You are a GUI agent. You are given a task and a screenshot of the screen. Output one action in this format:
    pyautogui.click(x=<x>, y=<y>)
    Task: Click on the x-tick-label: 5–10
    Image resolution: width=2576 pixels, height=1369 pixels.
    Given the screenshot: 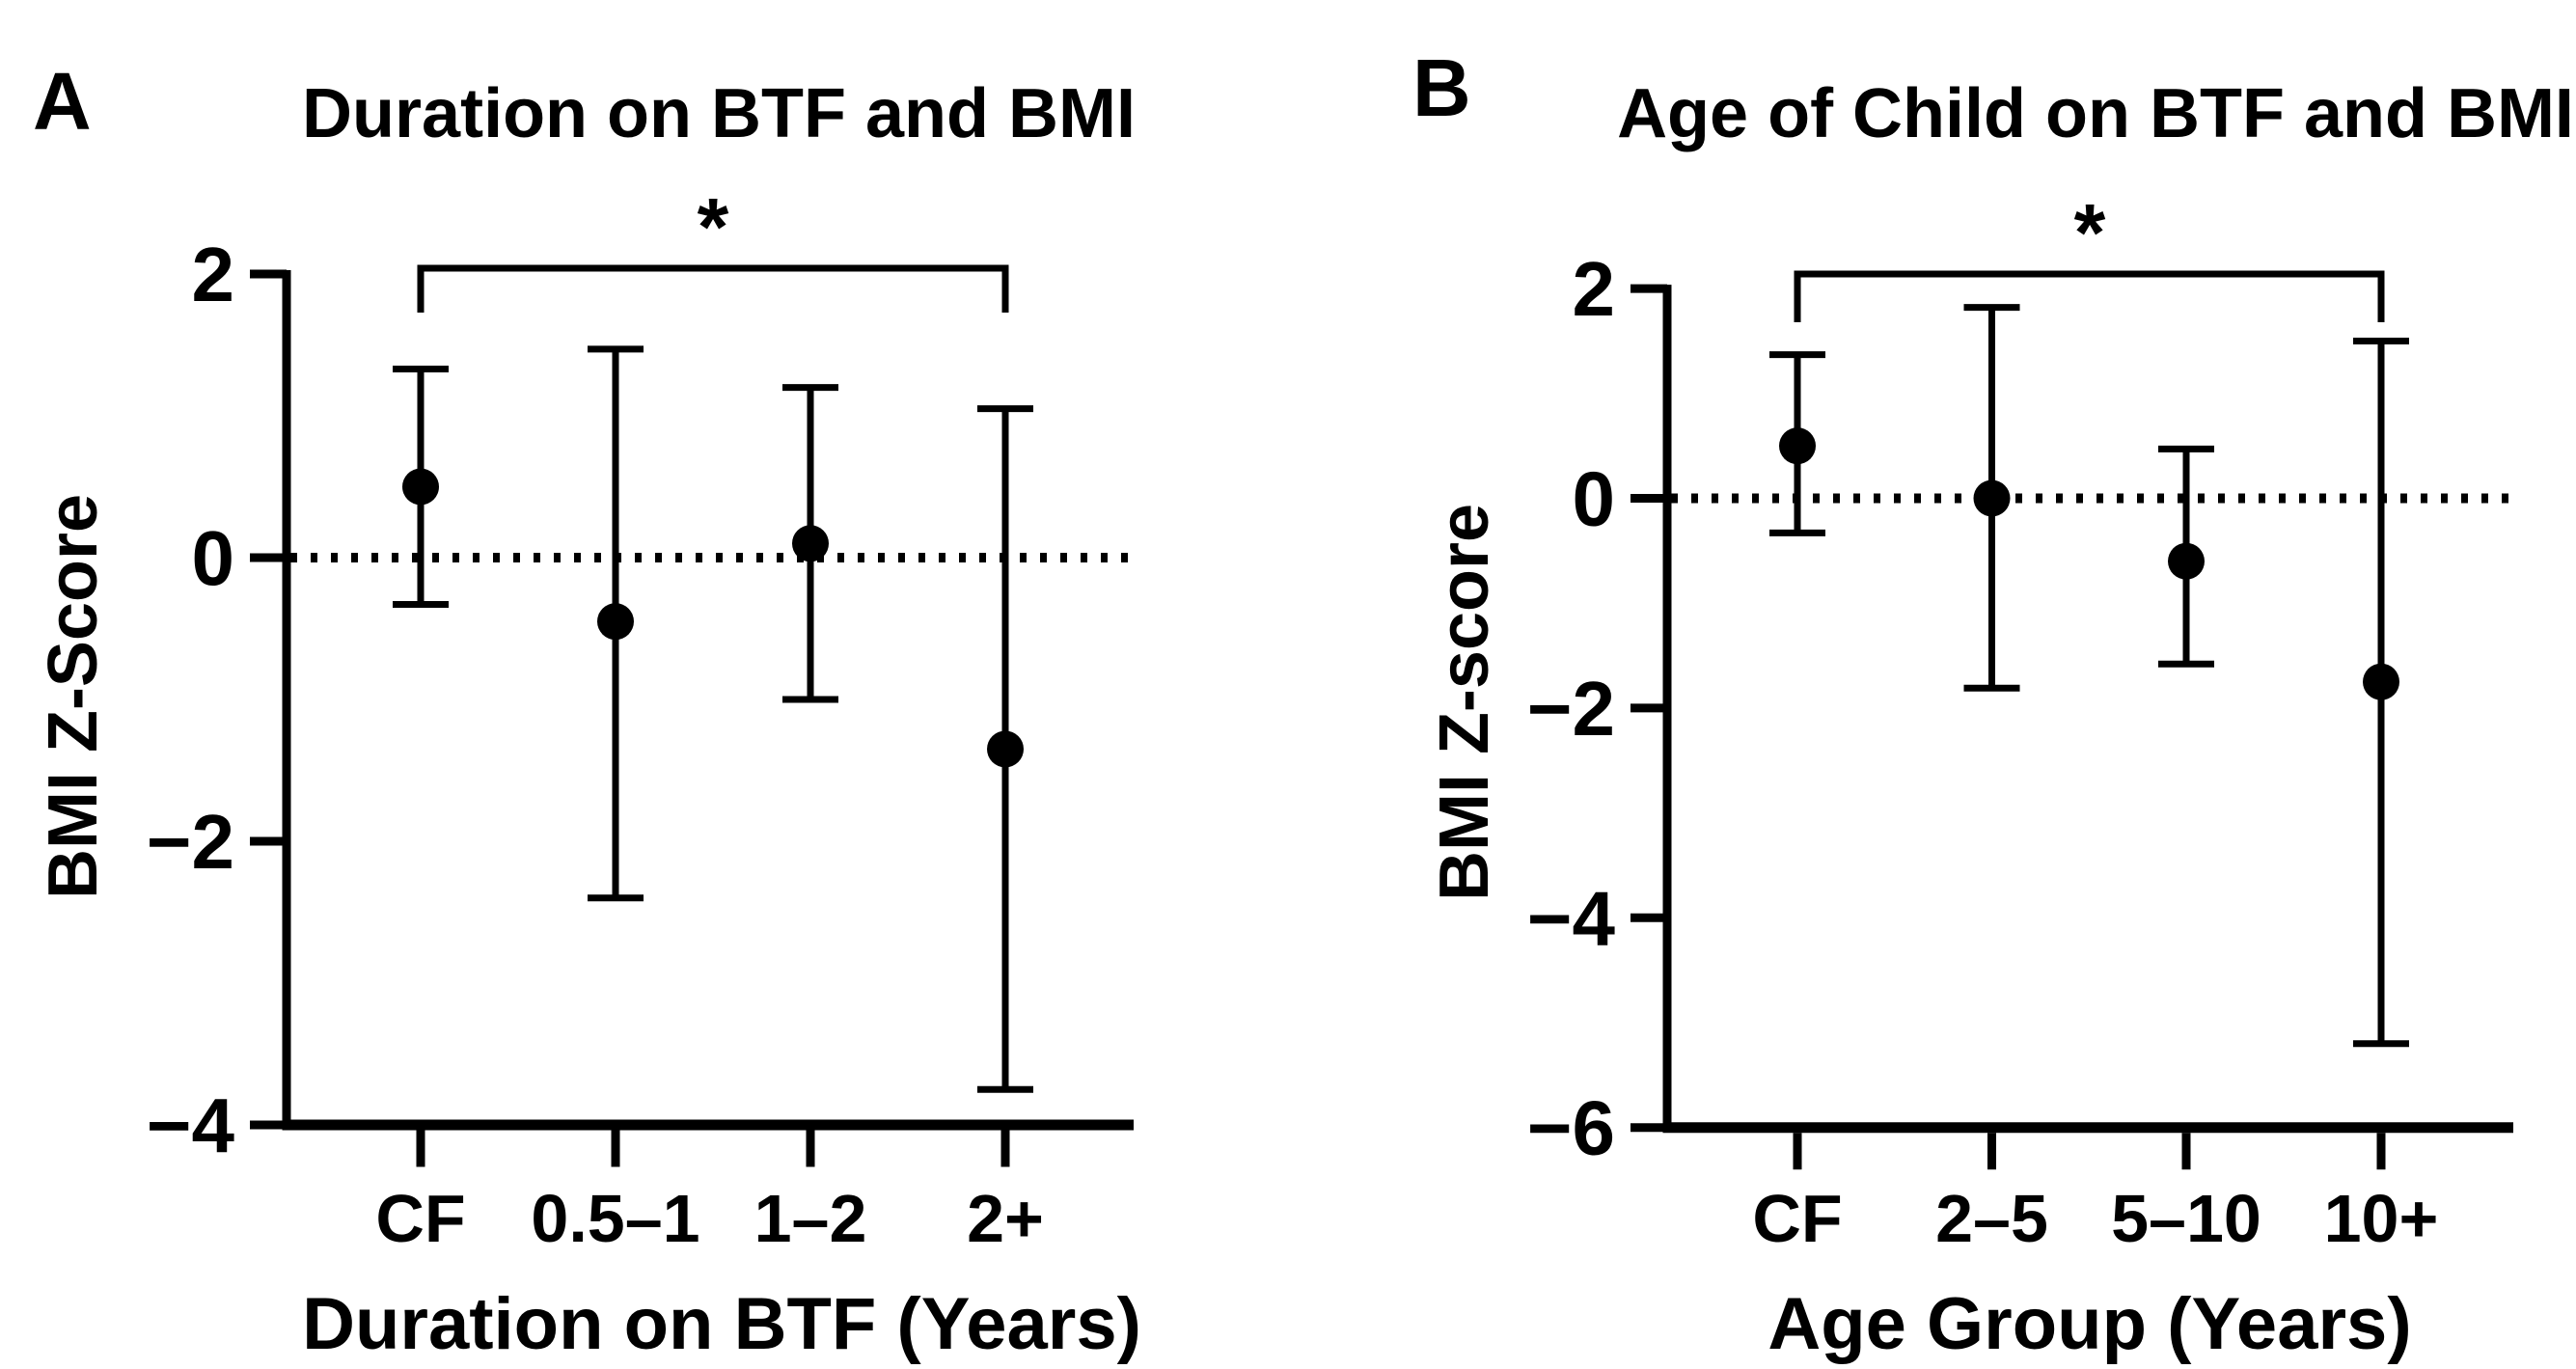 What is the action you would take?
    pyautogui.click(x=2186, y=1218)
    